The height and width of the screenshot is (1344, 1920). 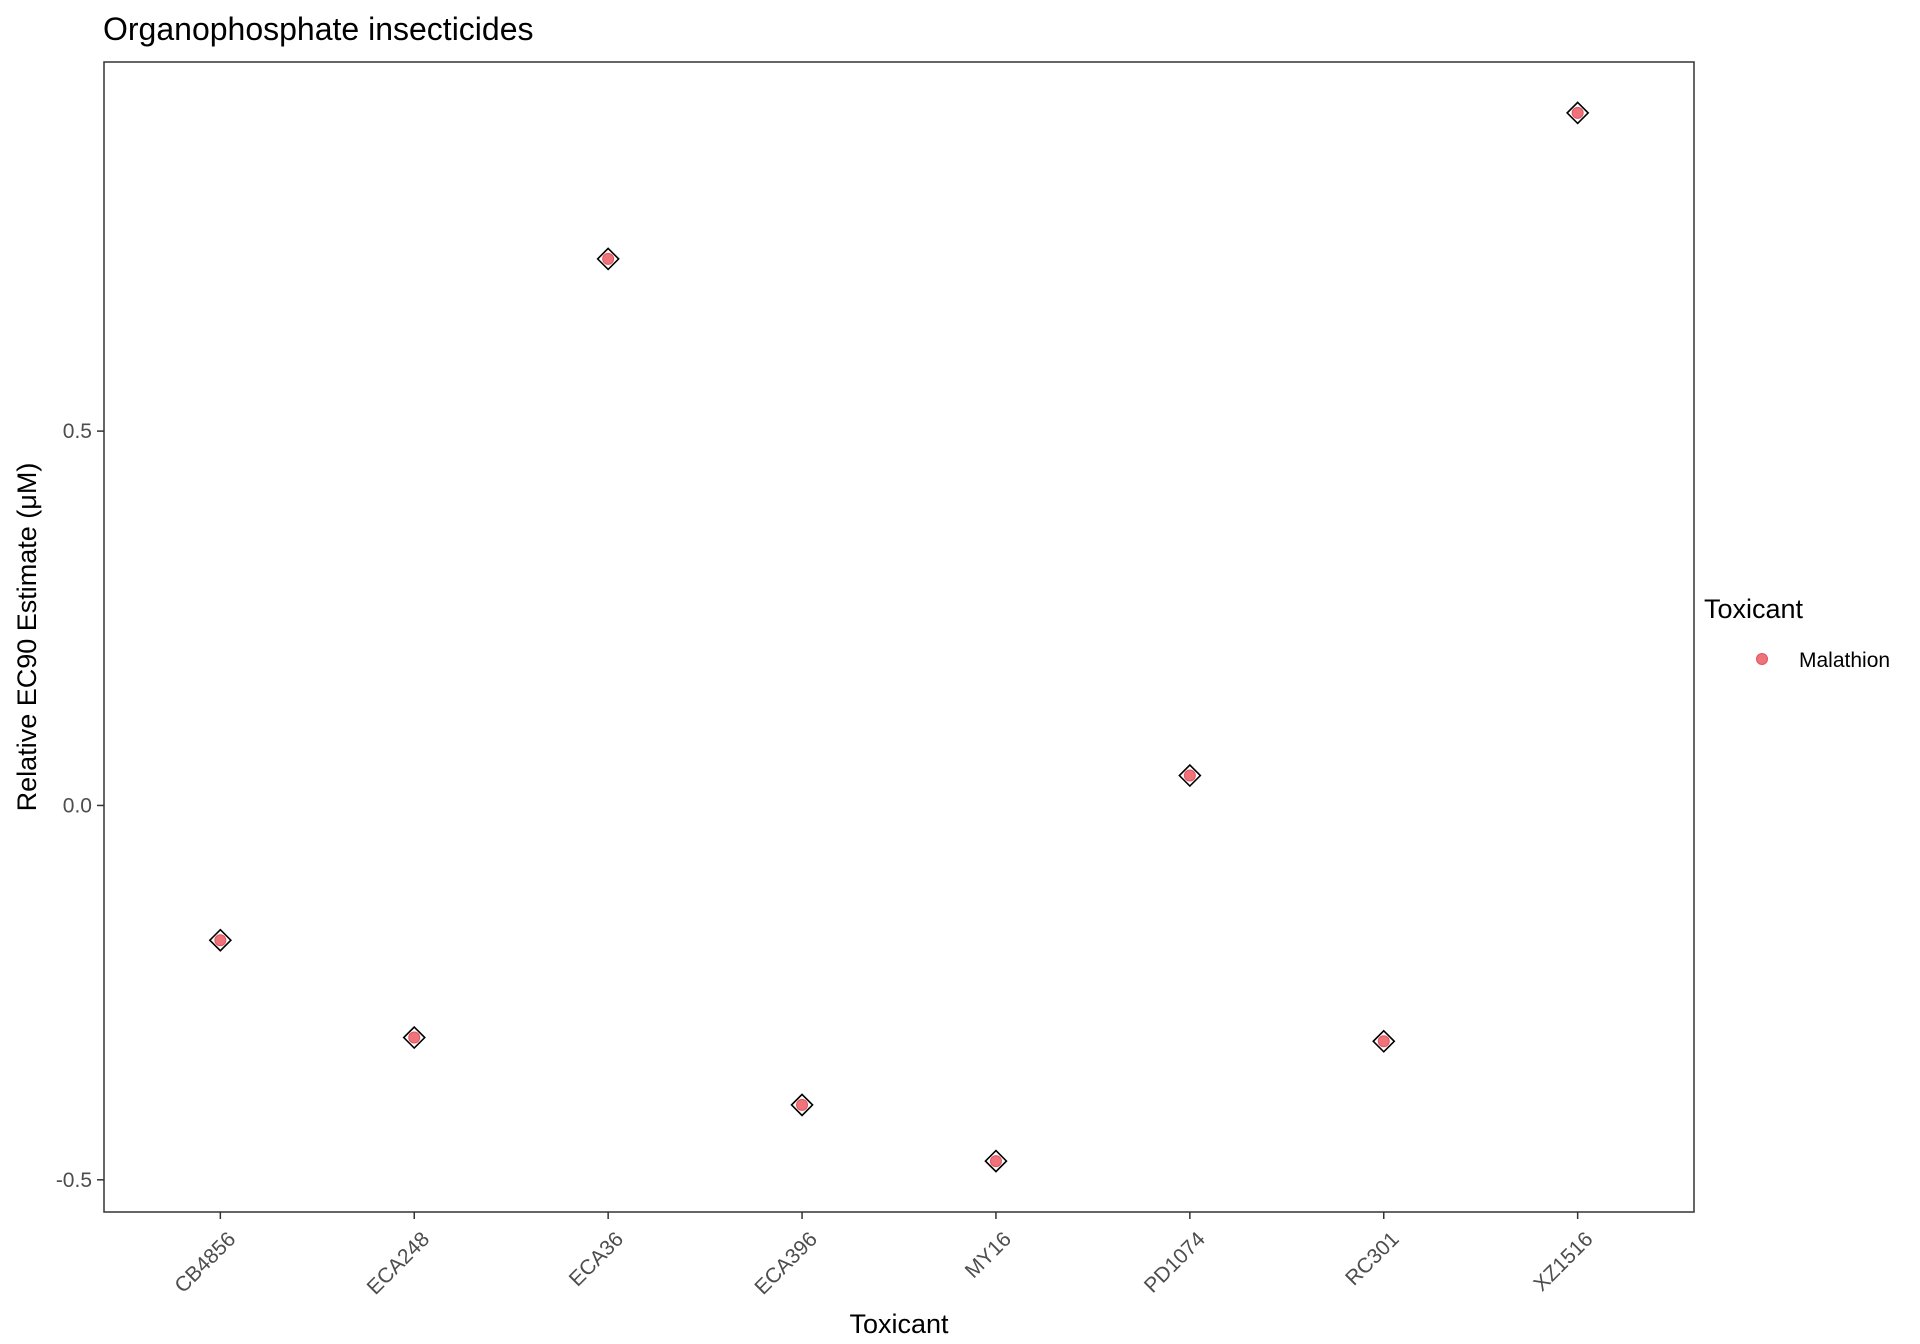 What do you see at coordinates (1563, 1262) in the screenshot?
I see `x-tick-label: XZ1516` at bounding box center [1563, 1262].